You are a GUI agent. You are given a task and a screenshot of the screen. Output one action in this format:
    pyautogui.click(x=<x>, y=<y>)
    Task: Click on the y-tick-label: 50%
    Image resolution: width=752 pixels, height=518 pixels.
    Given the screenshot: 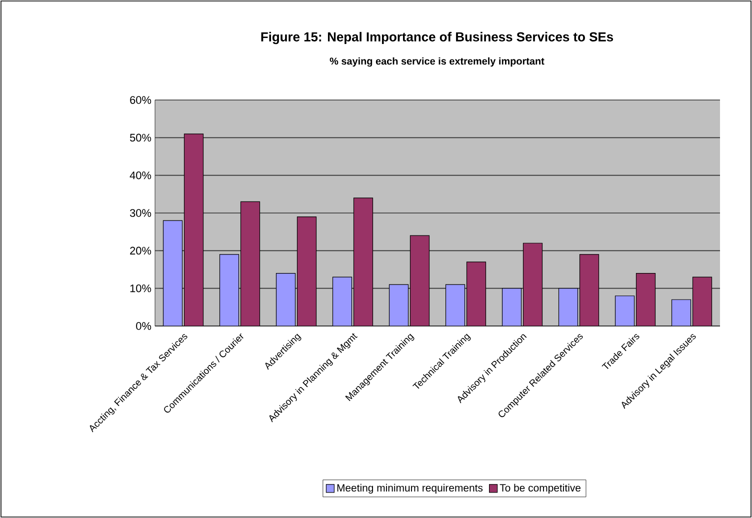 What is the action you would take?
    pyautogui.click(x=141, y=138)
    